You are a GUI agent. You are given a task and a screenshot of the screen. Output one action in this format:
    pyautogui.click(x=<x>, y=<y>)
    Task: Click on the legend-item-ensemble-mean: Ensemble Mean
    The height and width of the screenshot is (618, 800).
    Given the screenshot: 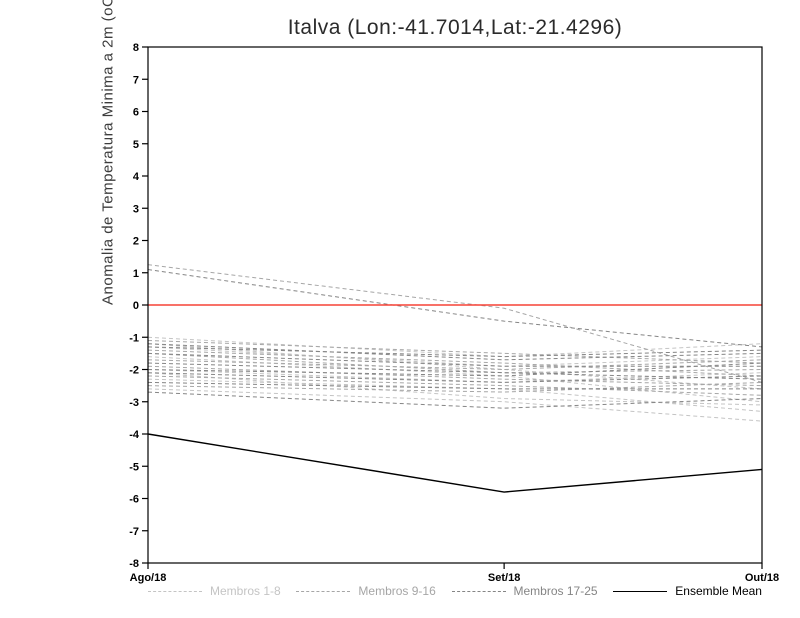 What is the action you would take?
    pyautogui.click(x=687, y=591)
    